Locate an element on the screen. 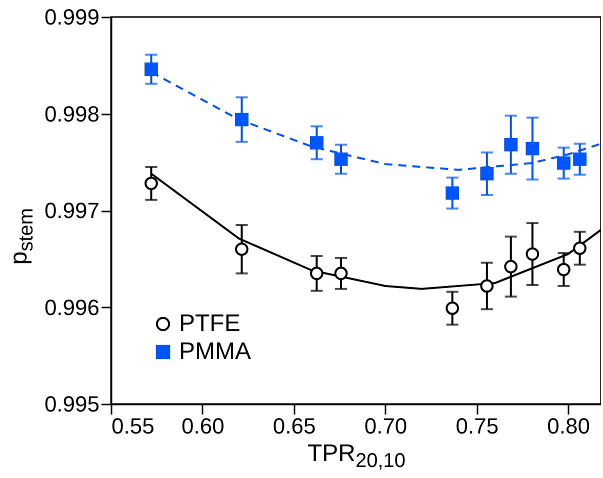 This screenshot has height=478, width=603. y-tick-label: 0.999 is located at coordinates (72, 17).